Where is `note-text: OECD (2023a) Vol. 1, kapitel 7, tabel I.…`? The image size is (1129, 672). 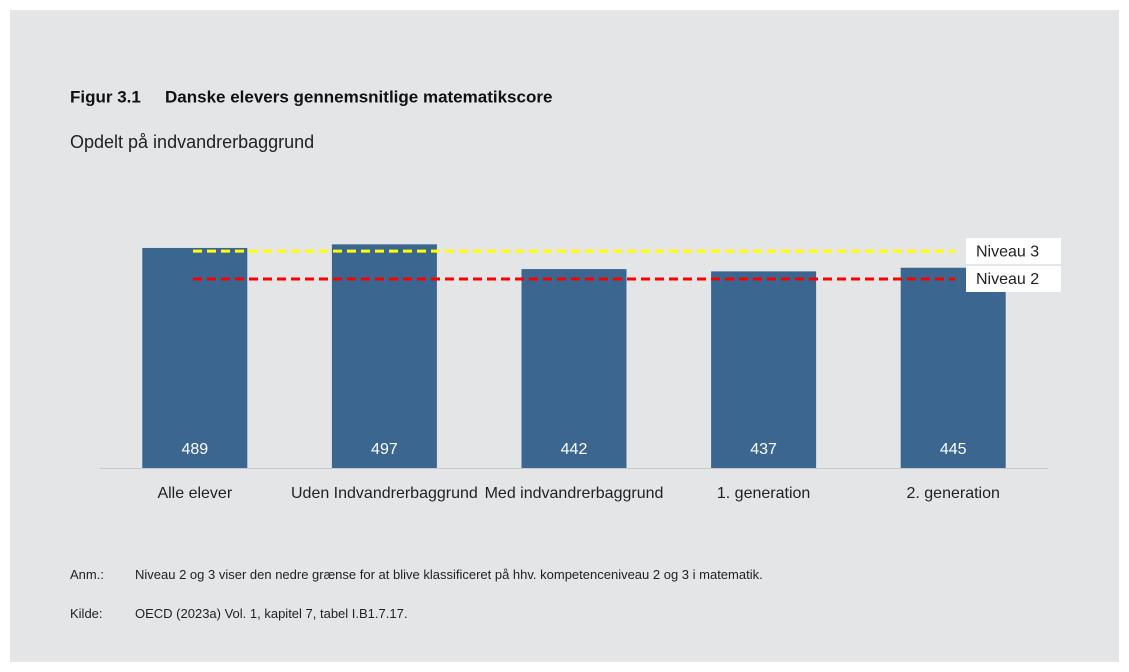
note-text: OECD (2023a) Vol. 1, kapitel 7, tabel I.… is located at coordinates (271, 613).